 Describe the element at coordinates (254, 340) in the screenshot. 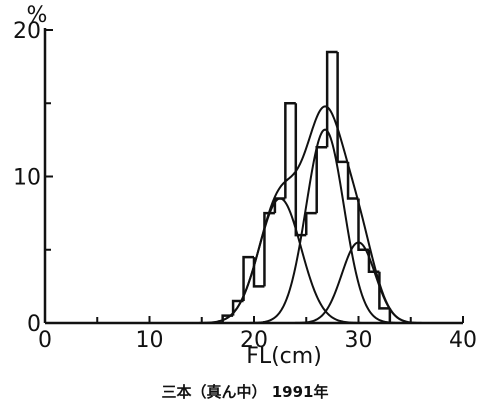

I see `x-tick-label-20: 20` at that location.